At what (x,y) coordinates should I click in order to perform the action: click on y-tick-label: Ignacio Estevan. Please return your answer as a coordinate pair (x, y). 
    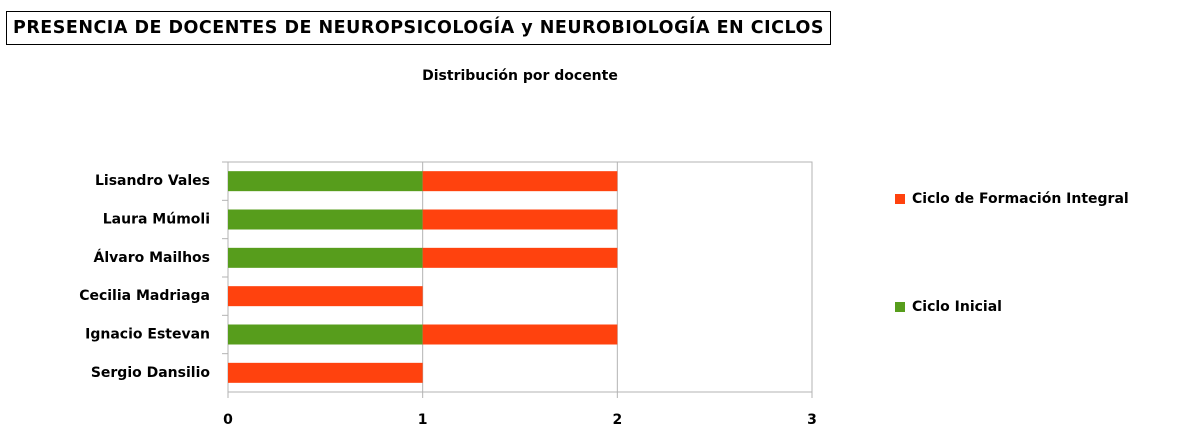
    Looking at the image, I should click on (147, 335).